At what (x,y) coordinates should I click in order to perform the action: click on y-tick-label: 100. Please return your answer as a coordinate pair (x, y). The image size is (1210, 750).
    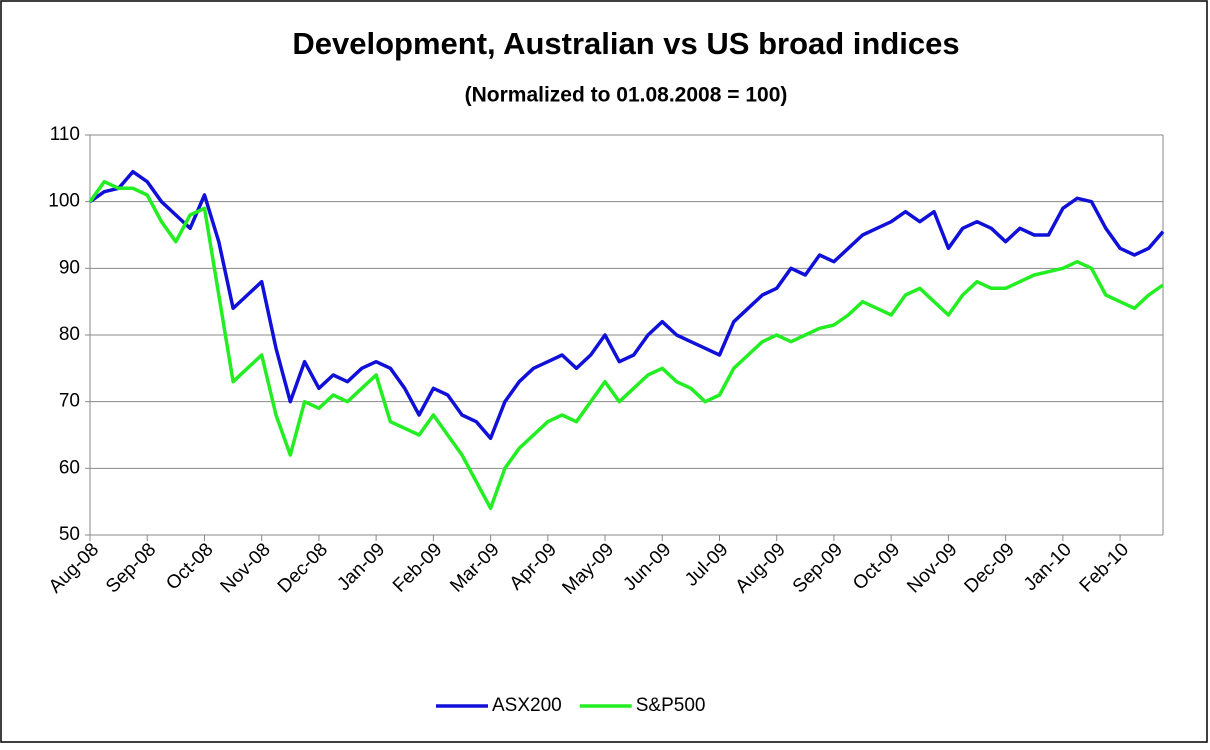
    Looking at the image, I should click on (64, 201).